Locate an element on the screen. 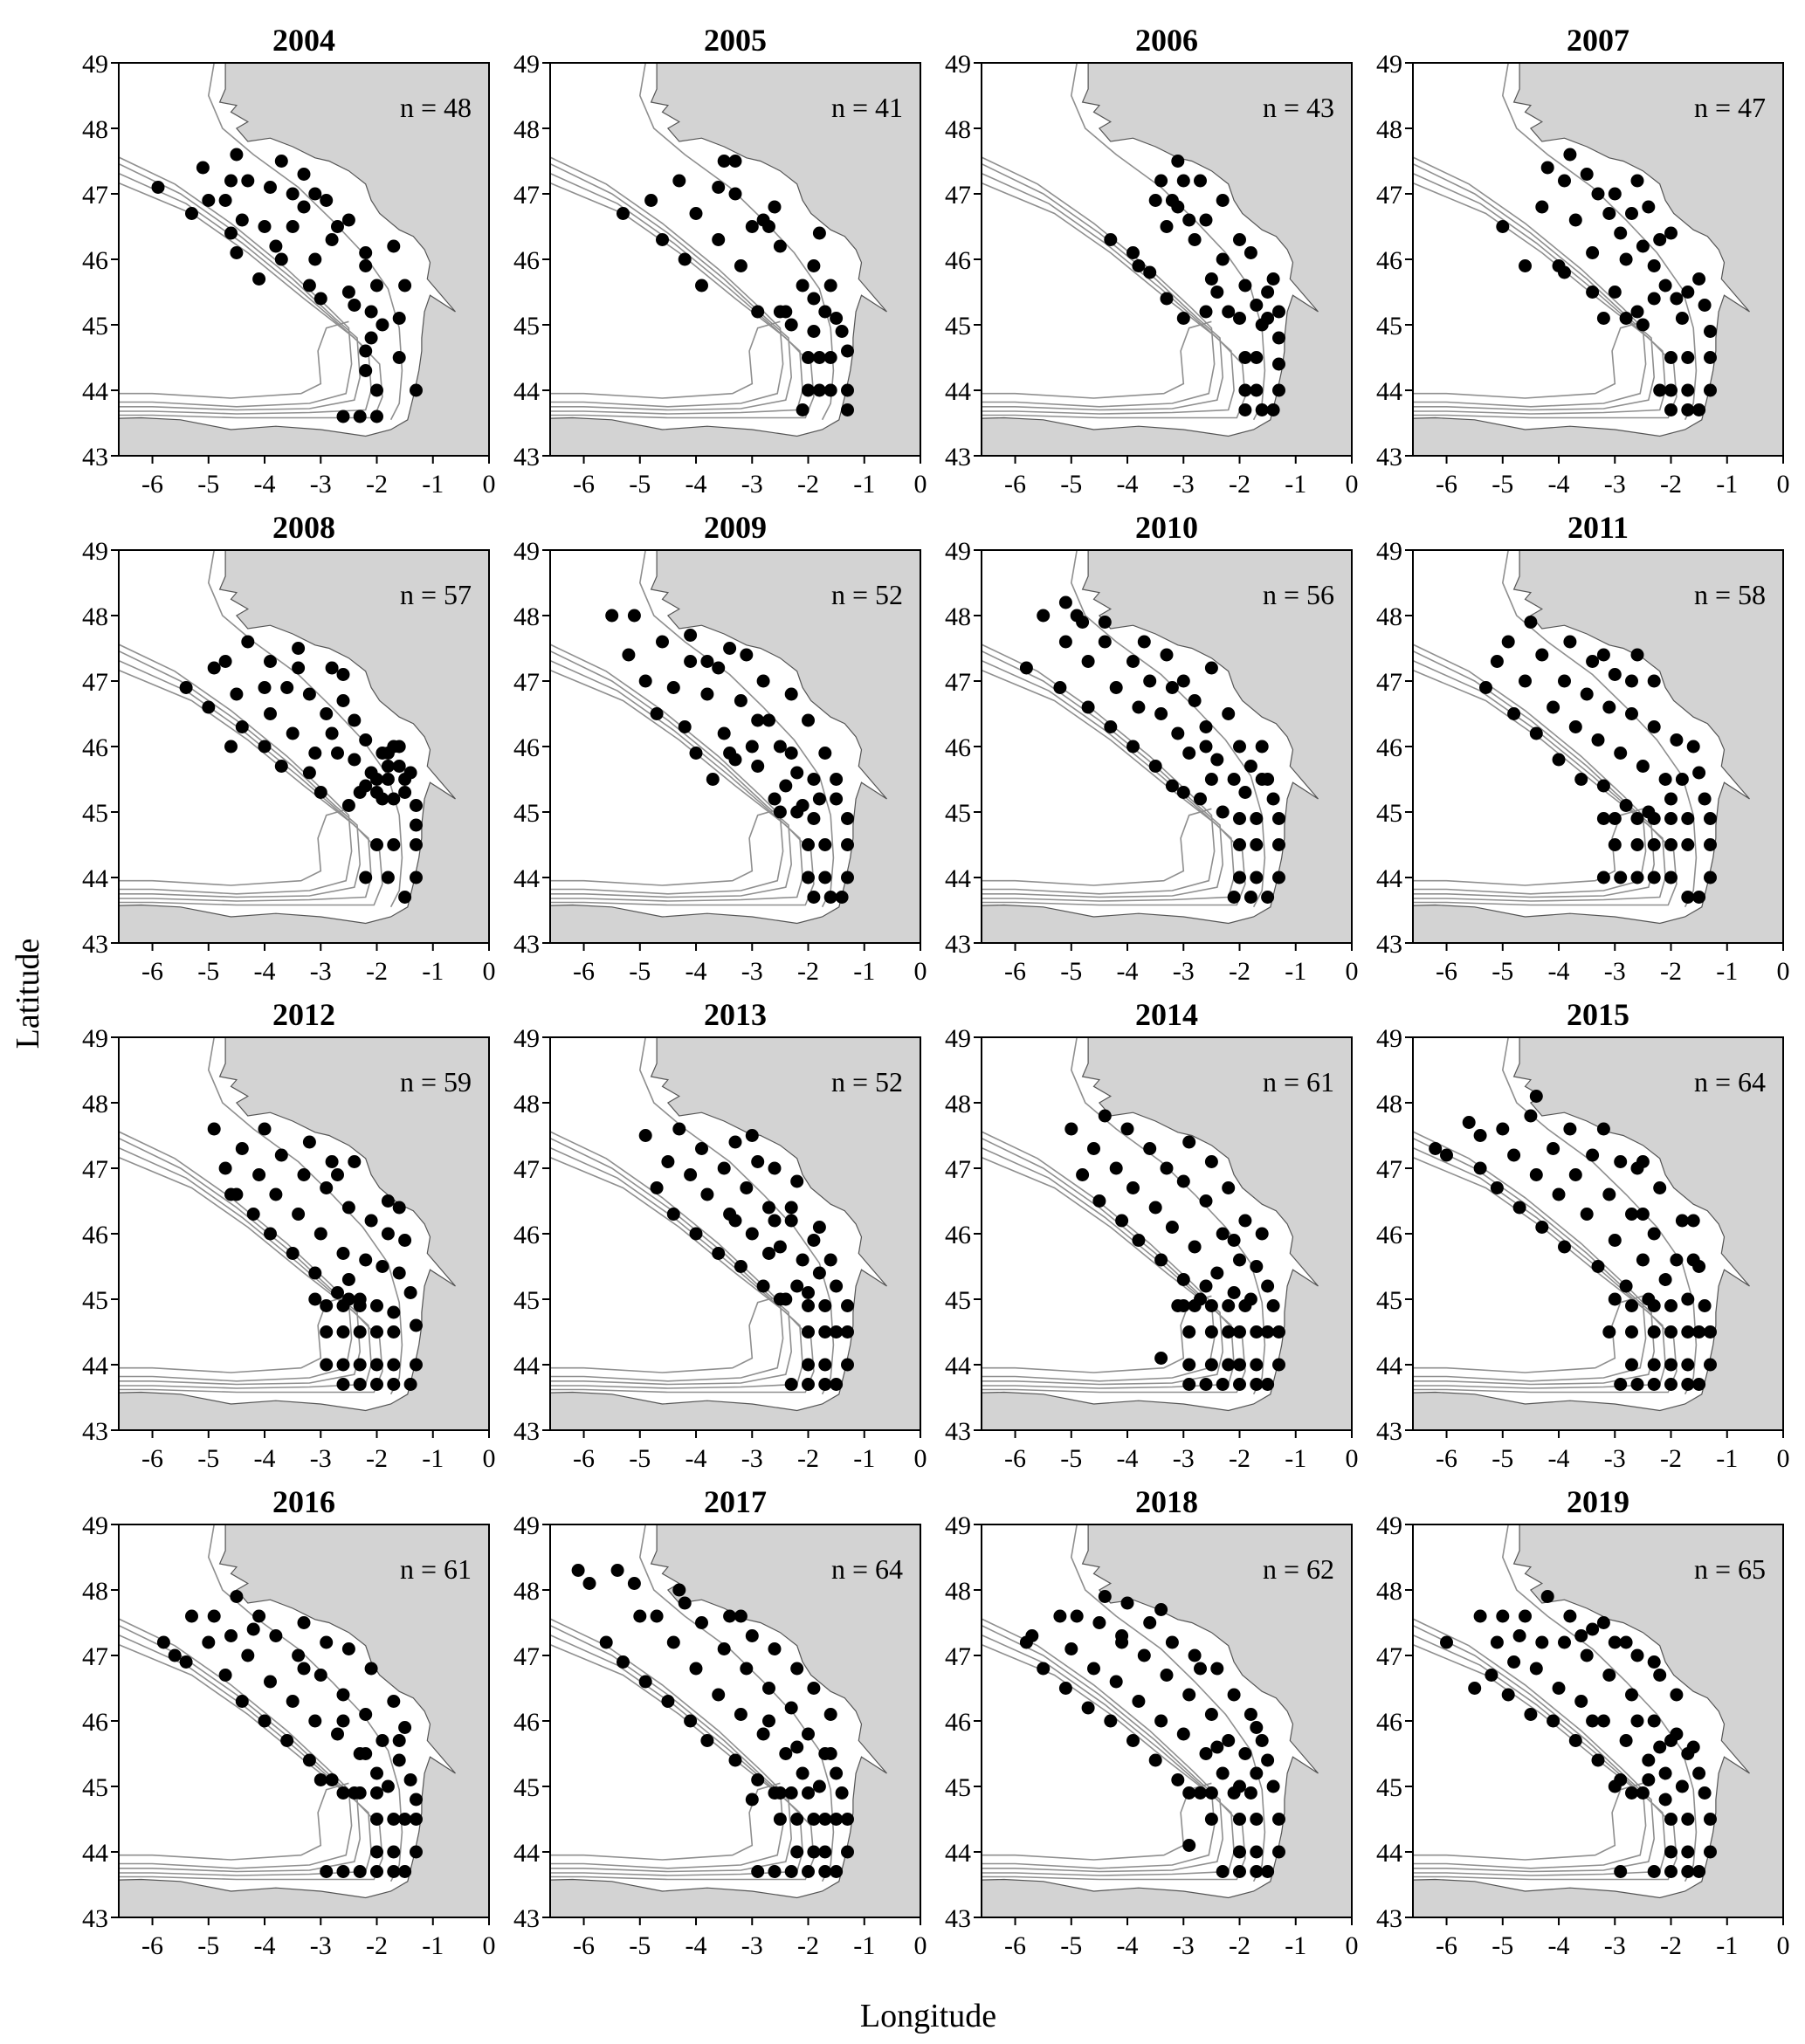  map-panel-2019: 2019 n = 65 -6 -5 -4 -3 -2 -1 0 43 44 45 46 47 48 49 is located at coordinates (1583, 1722).